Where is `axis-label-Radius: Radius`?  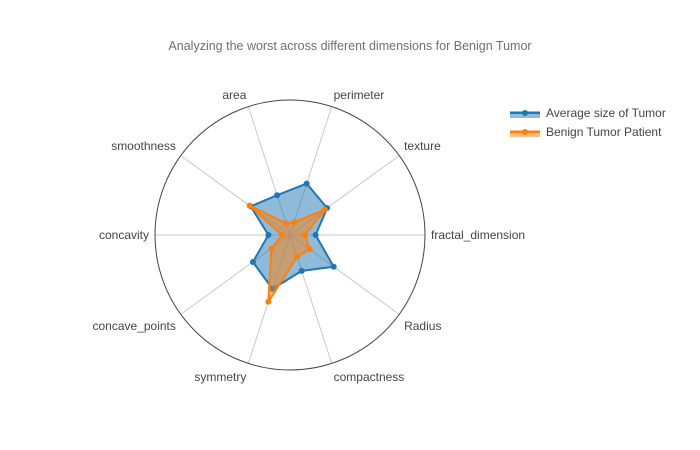
axis-label-Radius: Radius is located at coordinates (422, 326).